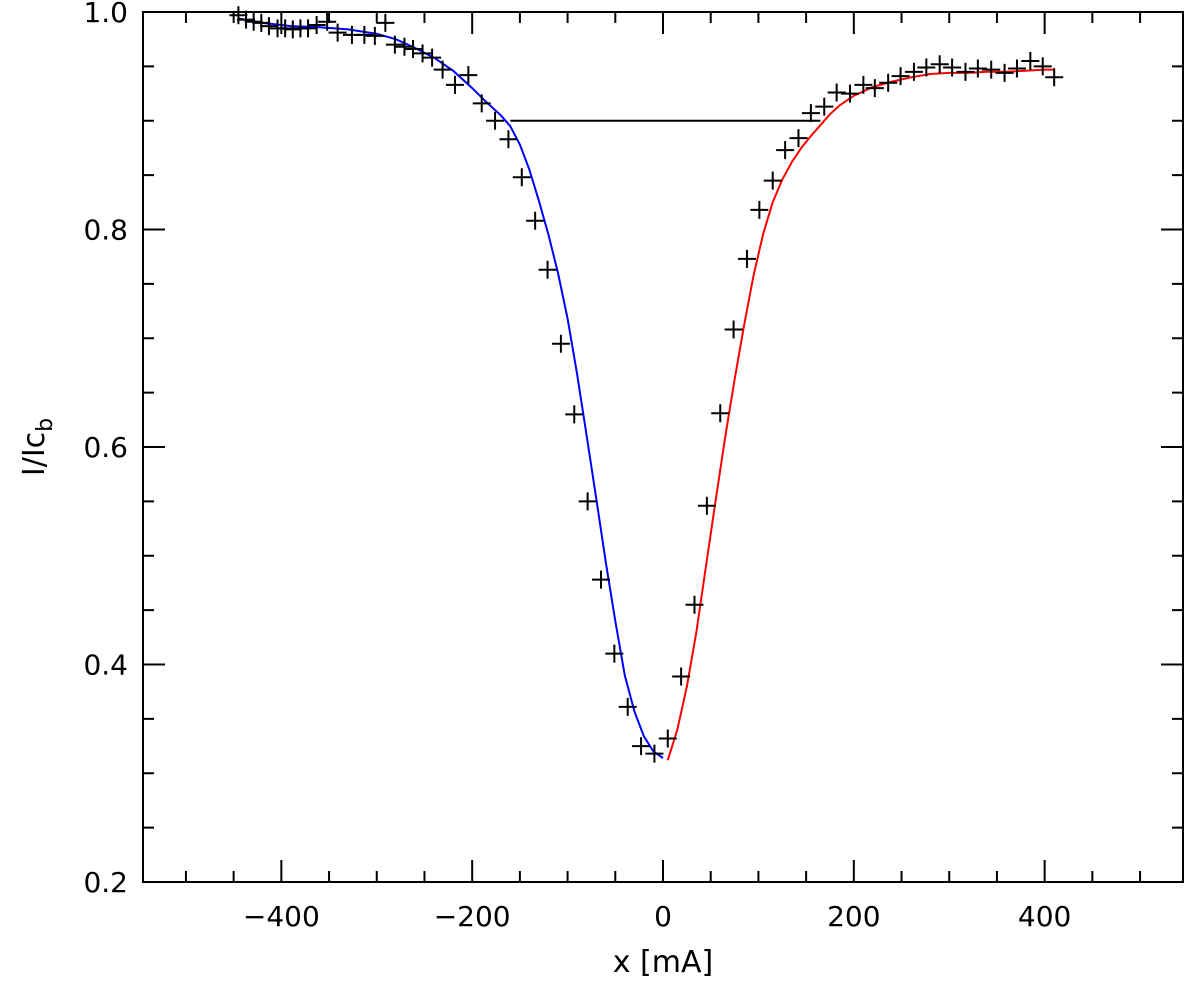  I want to click on x-tick-label: 400, so click(1044, 916).